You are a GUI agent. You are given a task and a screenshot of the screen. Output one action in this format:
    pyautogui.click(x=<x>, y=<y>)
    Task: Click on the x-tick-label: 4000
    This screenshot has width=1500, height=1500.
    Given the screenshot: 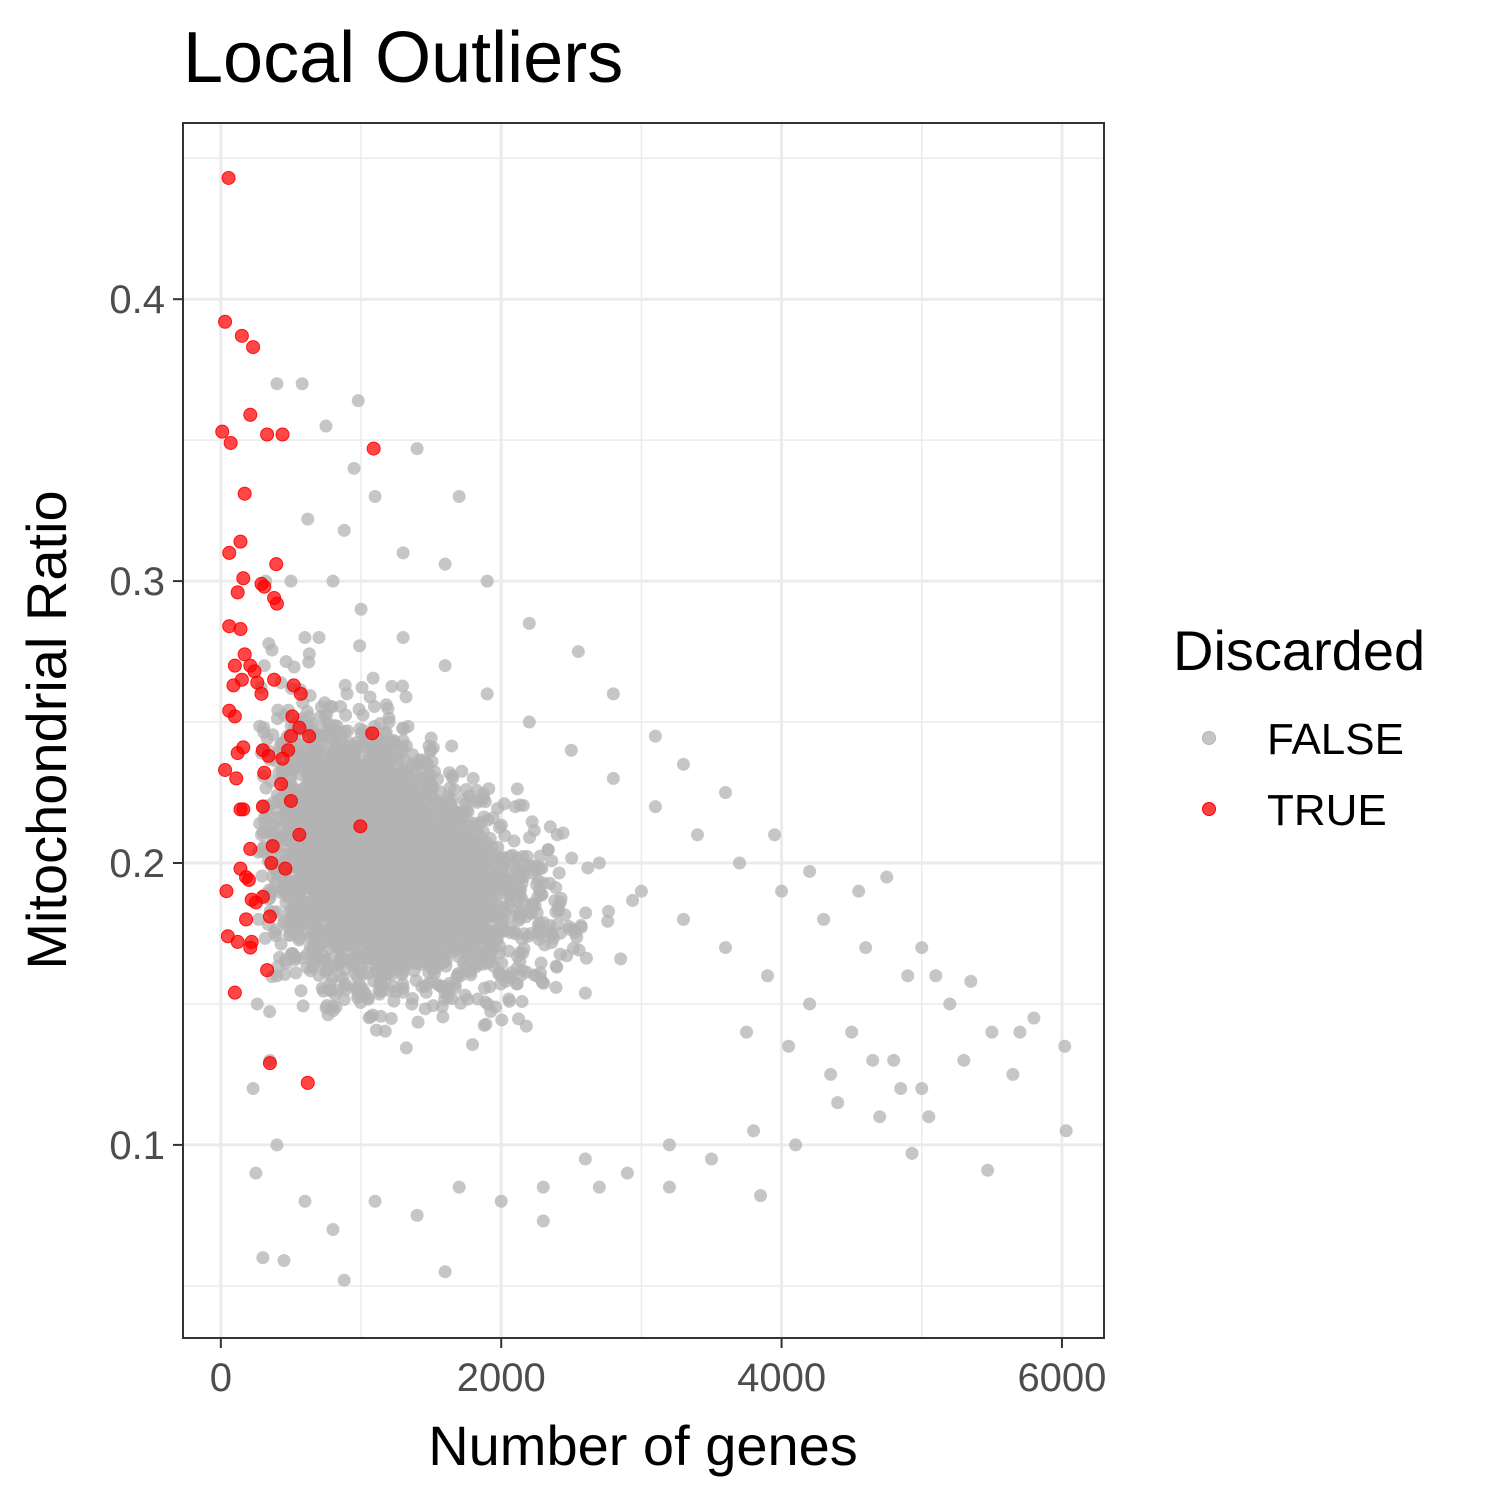 What is the action you would take?
    pyautogui.click(x=781, y=1378)
    